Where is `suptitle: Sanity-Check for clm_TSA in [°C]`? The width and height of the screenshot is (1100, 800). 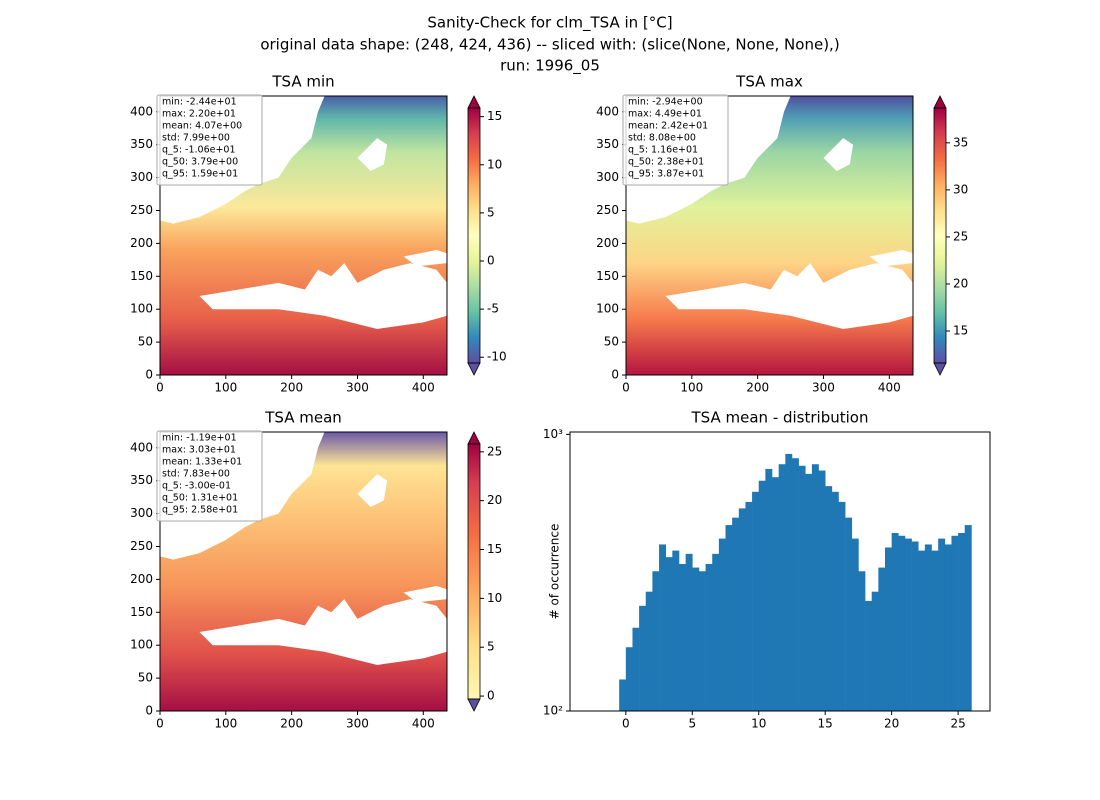 suptitle: Sanity-Check for clm_TSA in [°C] is located at coordinates (549, 23).